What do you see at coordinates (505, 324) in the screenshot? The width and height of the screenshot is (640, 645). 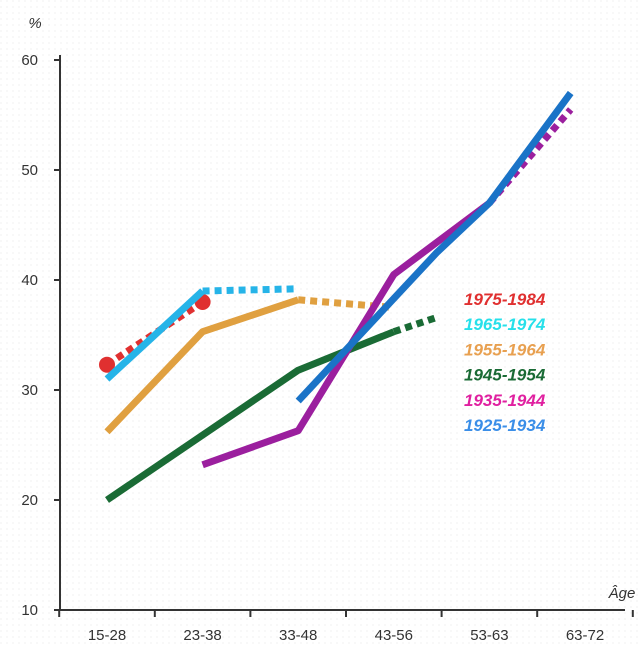 I see `legend-entry: 1965-1974` at bounding box center [505, 324].